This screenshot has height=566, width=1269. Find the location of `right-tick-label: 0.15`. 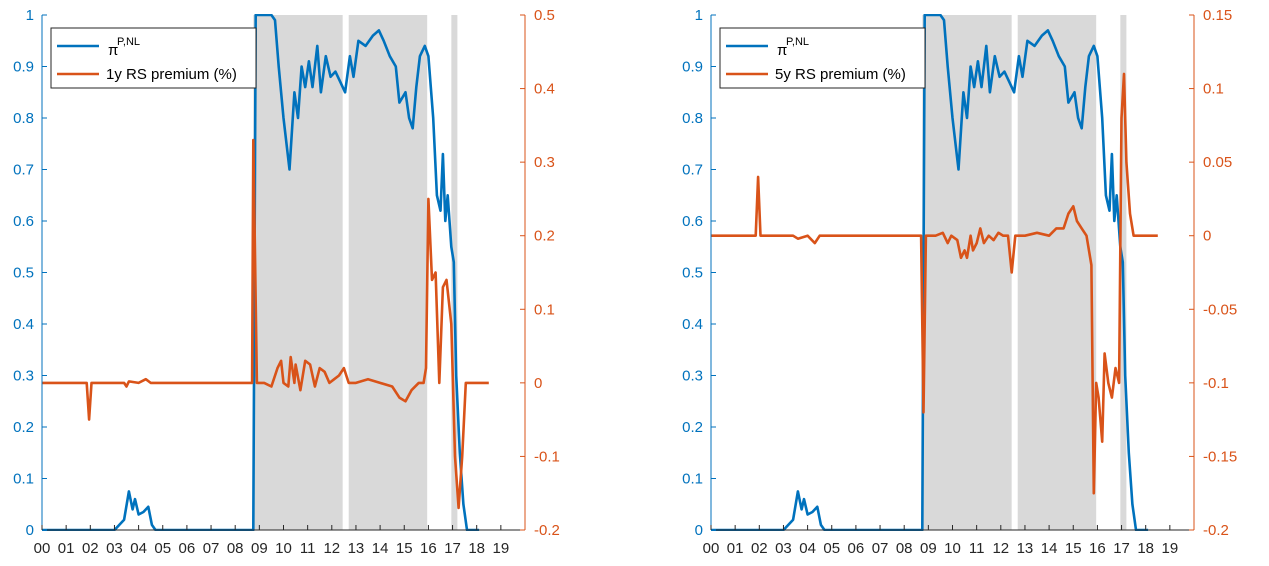

right-tick-label: 0.15 is located at coordinates (1217, 15).